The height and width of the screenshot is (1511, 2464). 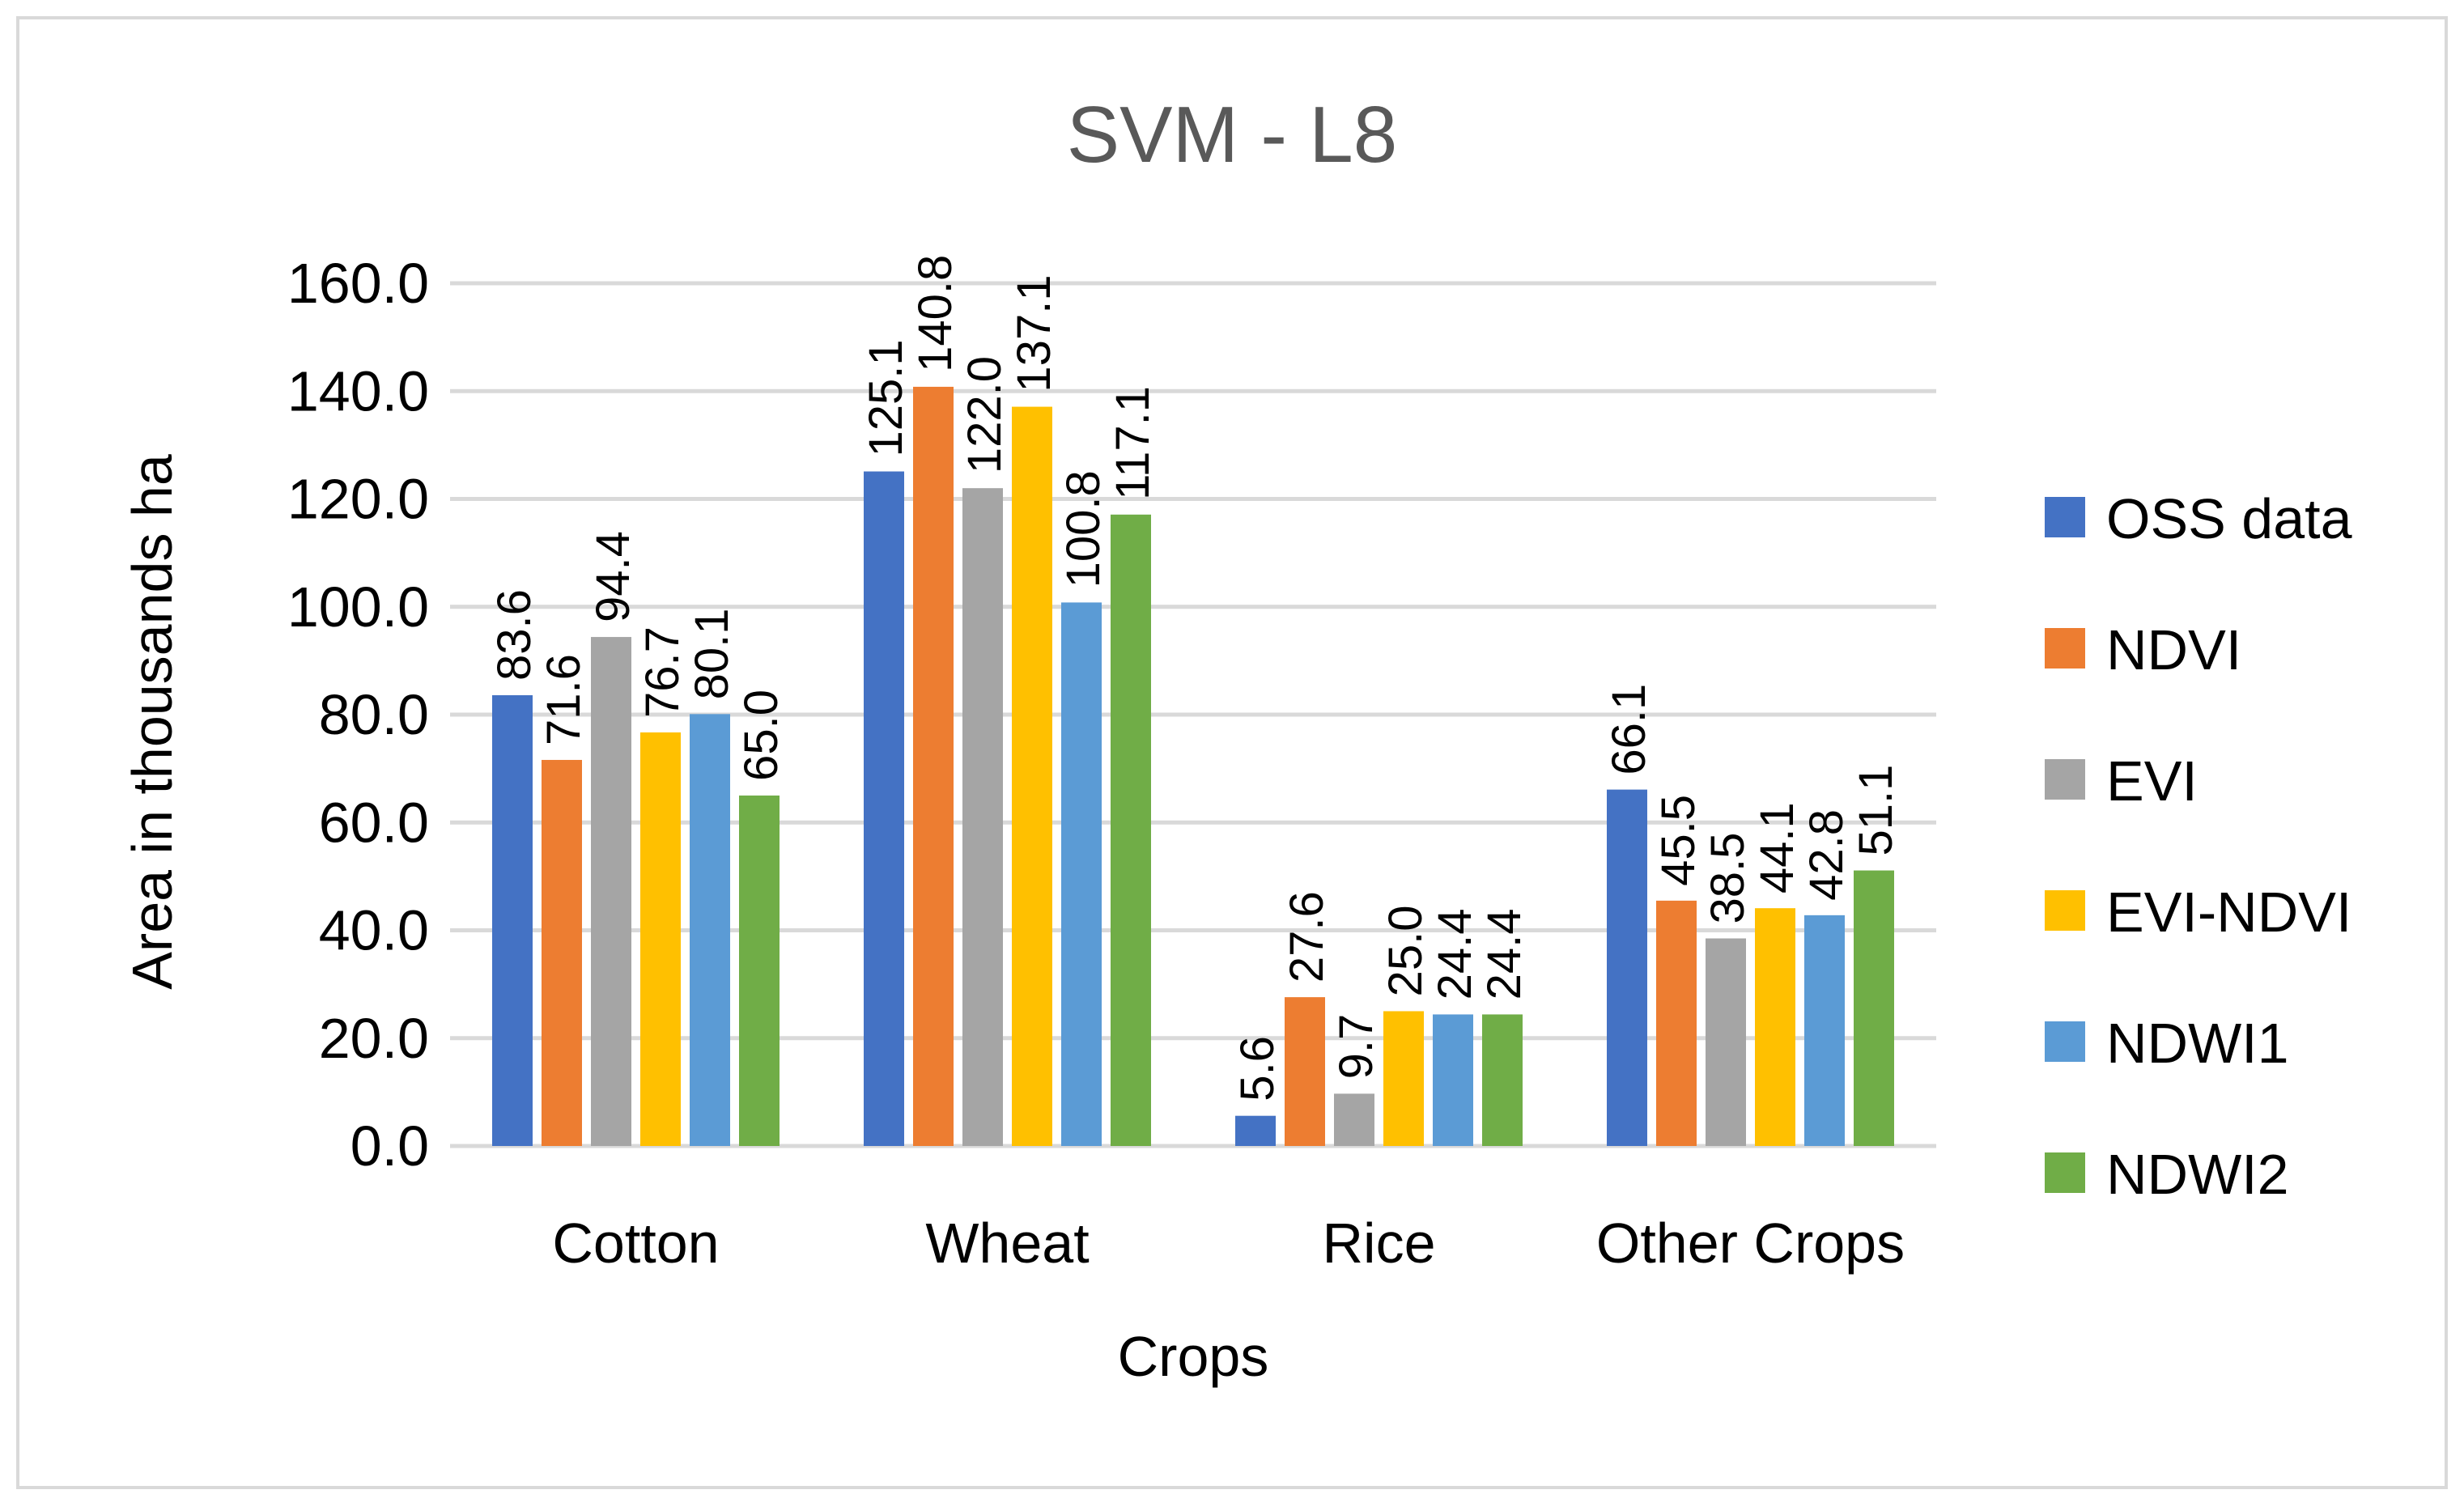 I want to click on chart-title: SVM - L8, so click(x=1232, y=134).